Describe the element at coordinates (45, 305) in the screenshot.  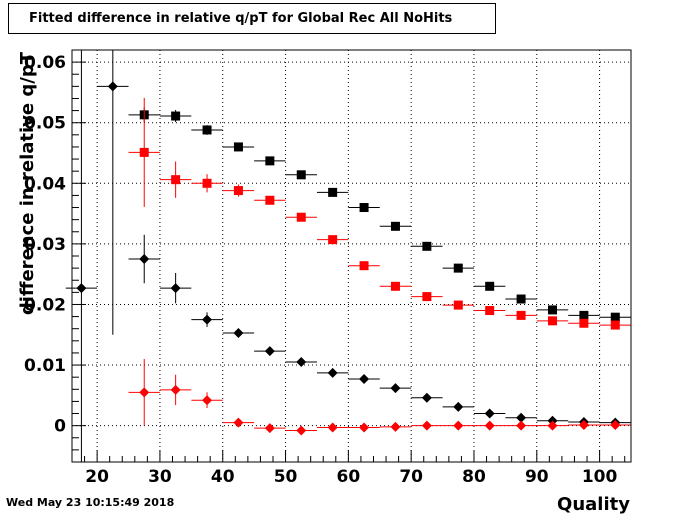
I see `y-tick-label: 0.02` at that location.